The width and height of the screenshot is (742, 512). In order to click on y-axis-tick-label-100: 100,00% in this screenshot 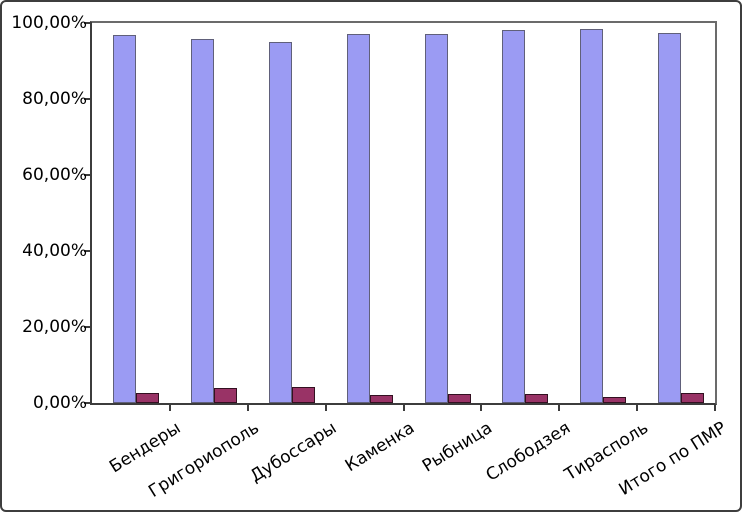, I will do `click(49, 23)`.